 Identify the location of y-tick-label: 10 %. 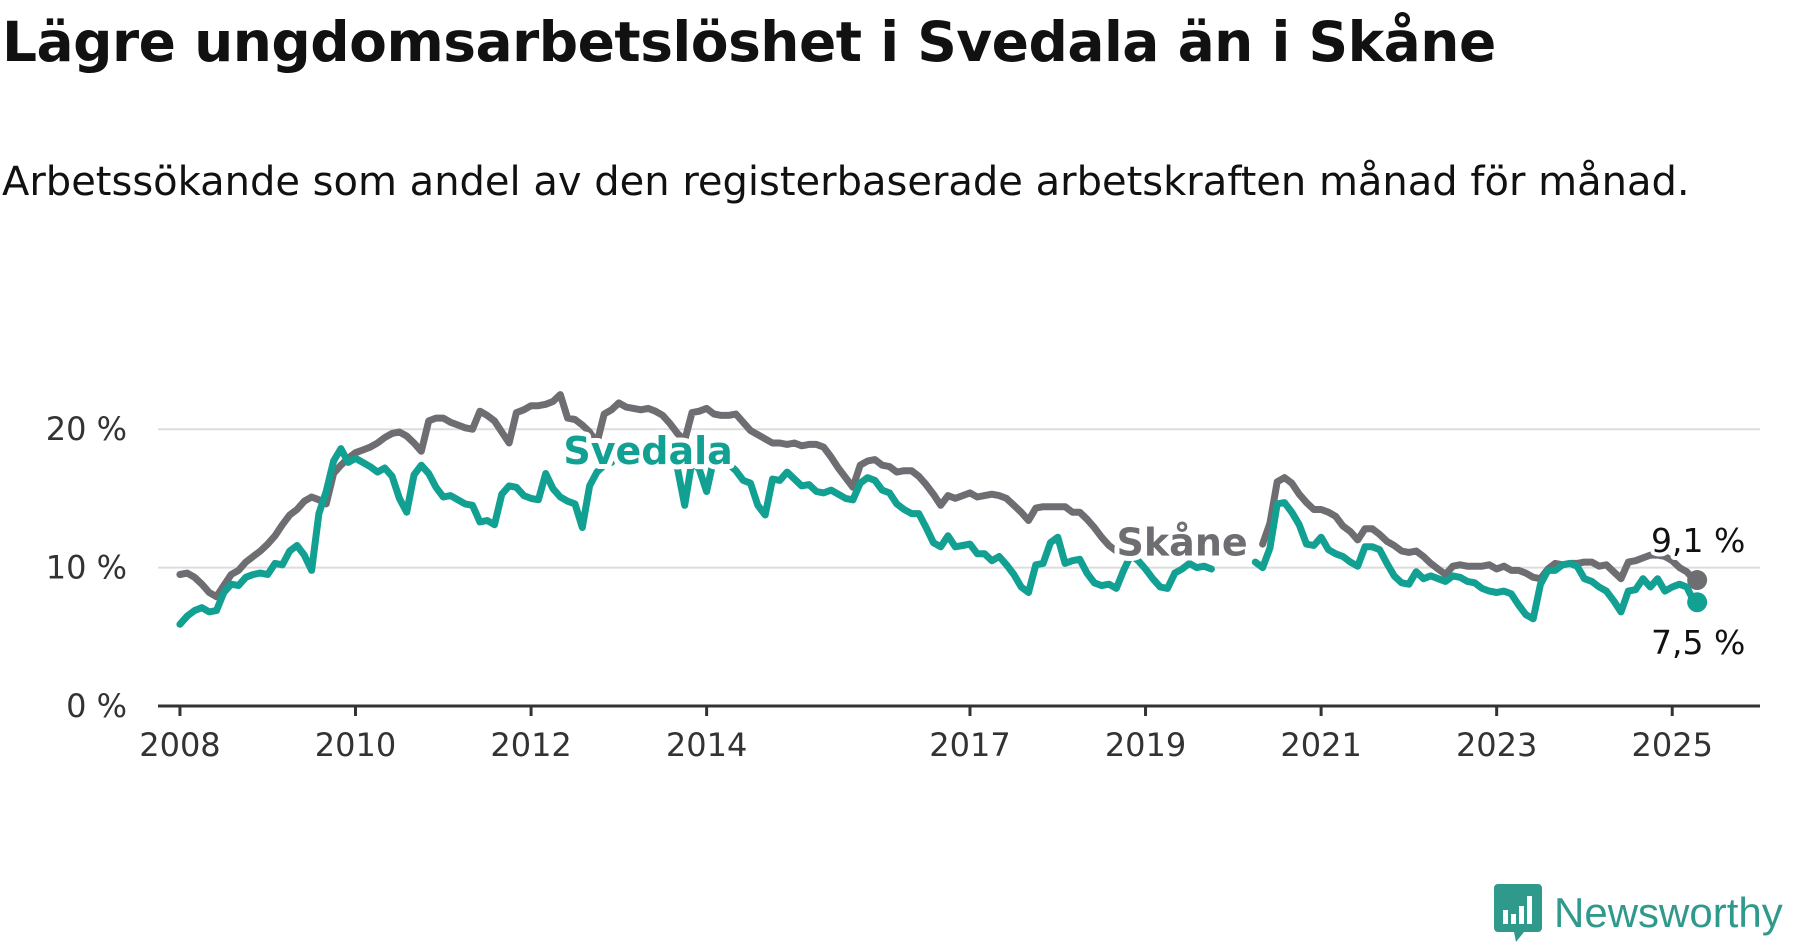
(86, 568).